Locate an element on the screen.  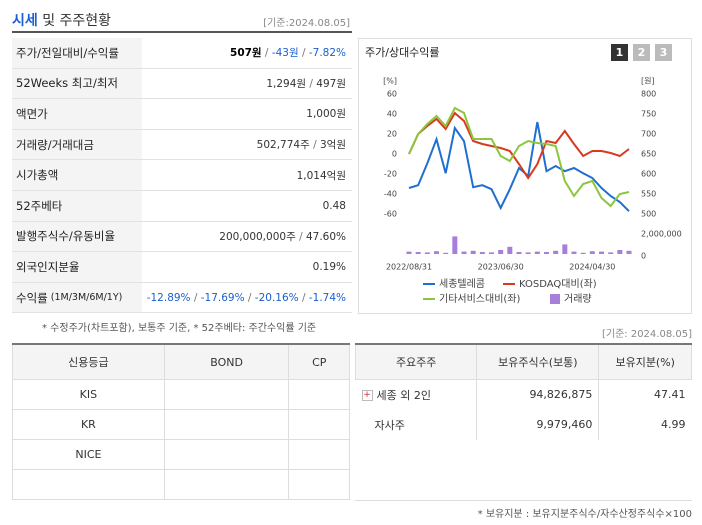
summary-row: 52주베타 0.48 is located at coordinates (182, 206).